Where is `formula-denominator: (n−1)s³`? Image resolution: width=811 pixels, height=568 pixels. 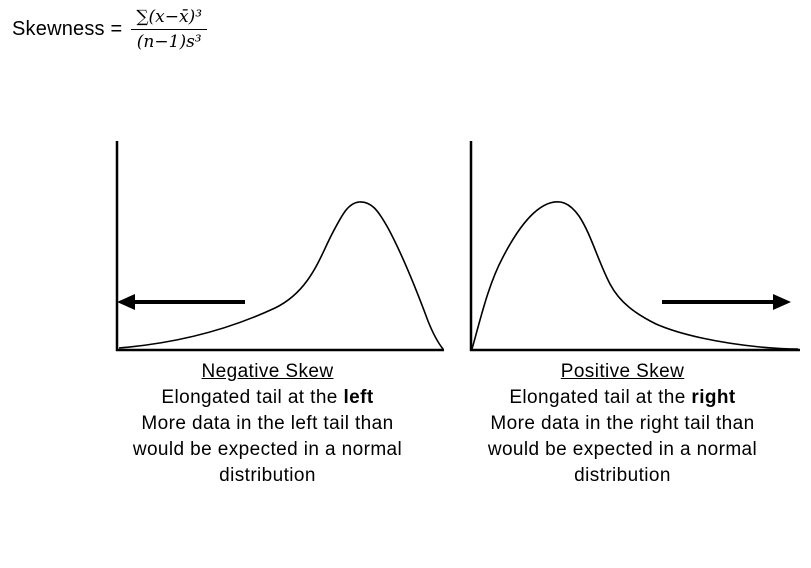
formula-denominator: (n−1)s³ is located at coordinates (169, 42).